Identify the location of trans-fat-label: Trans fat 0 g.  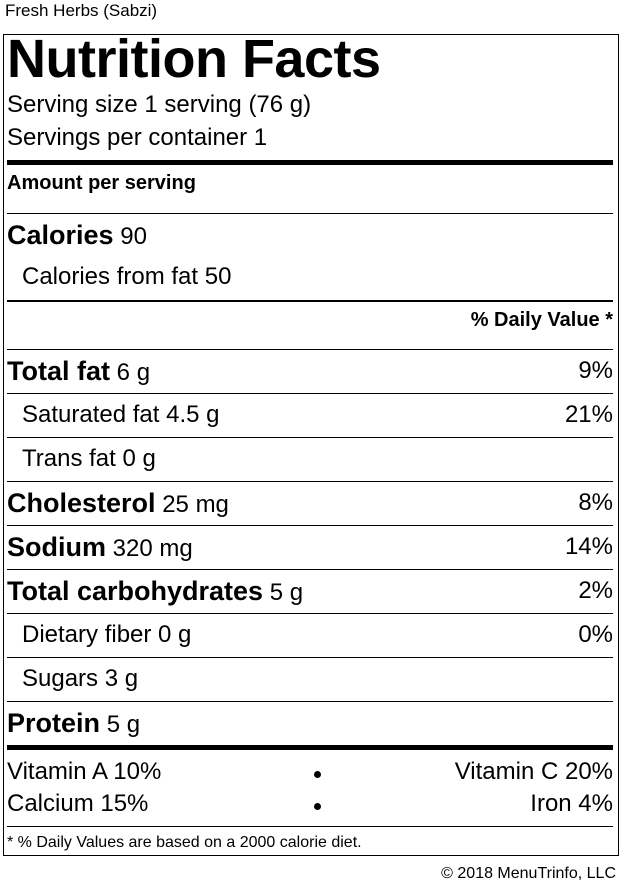
(89, 458).